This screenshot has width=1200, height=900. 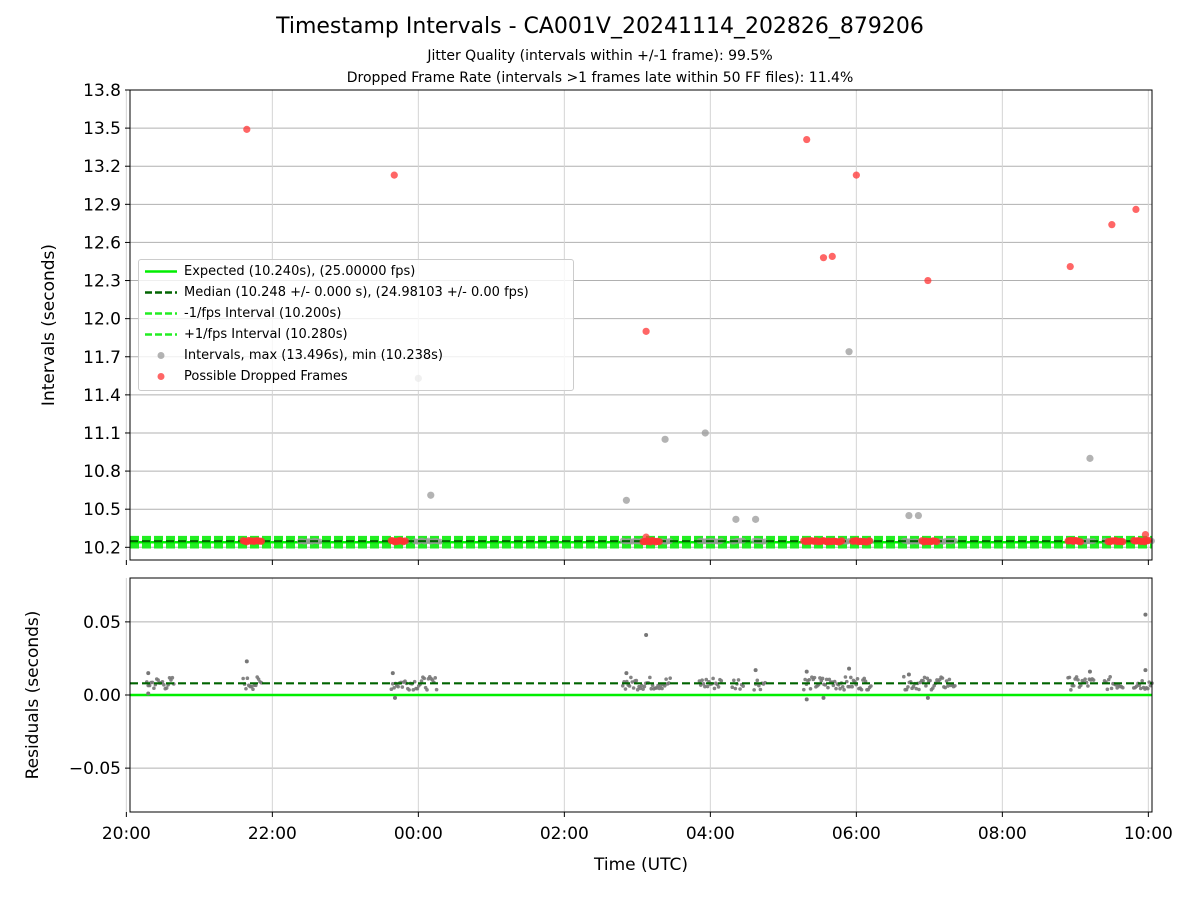 I want to click on x-tick-label: 04:00, so click(x=710, y=834).